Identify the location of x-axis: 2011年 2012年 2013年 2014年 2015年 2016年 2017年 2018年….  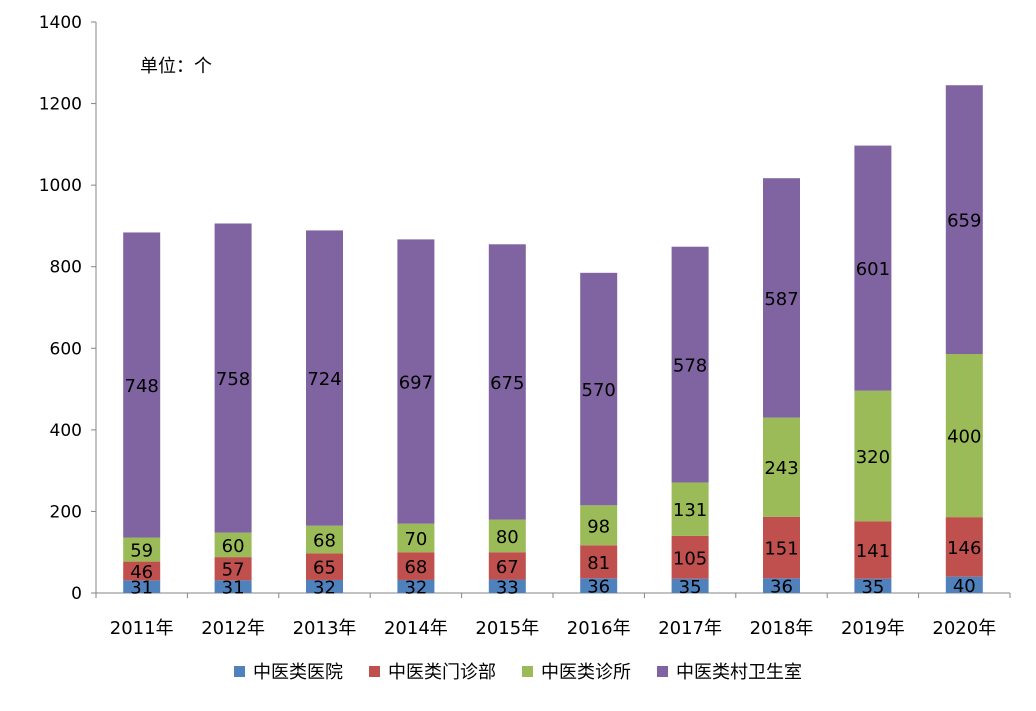
(553, 615).